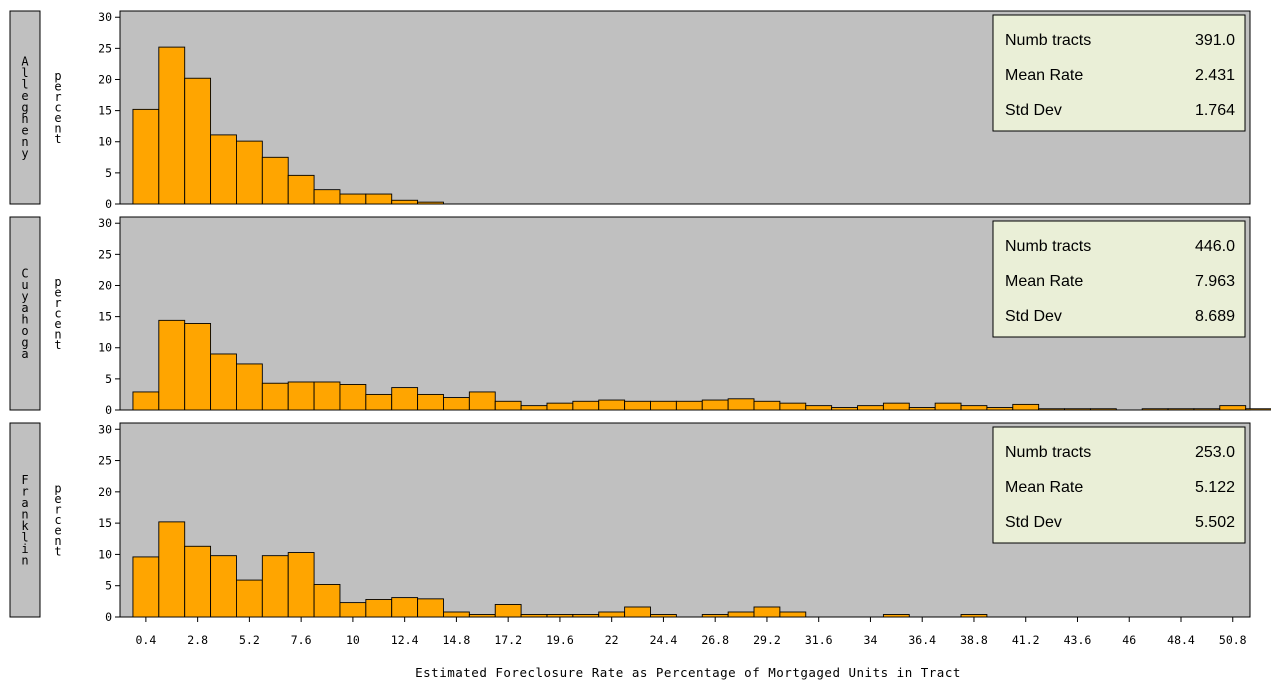 The image size is (1271, 688). What do you see at coordinates (457, 640) in the screenshot?
I see `x-tick-label: 14.8` at bounding box center [457, 640].